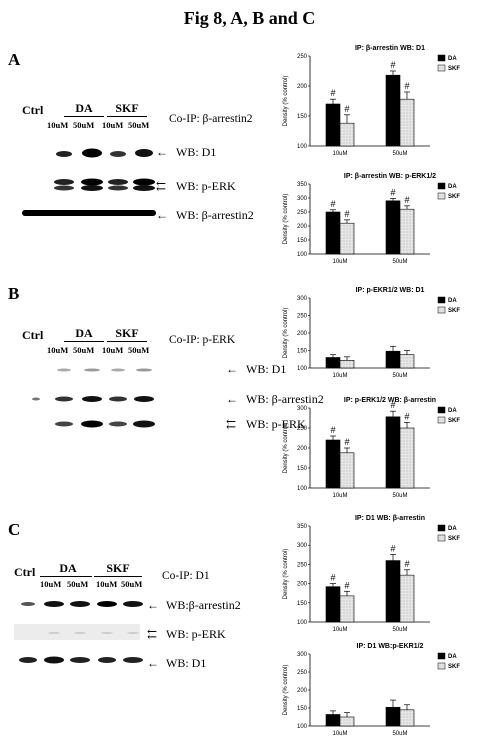 Image resolution: width=499 pixels, height=745 pixels. Describe the element at coordinates (452, 59) in the screenshot. I see `chart-0-legend-label-da: DA` at that location.